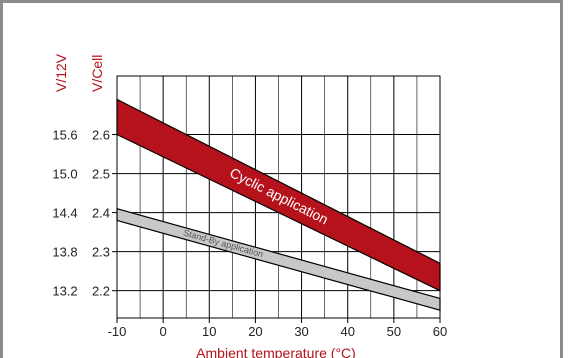  What do you see at coordinates (61, 72) in the screenshot?
I see `y-axis-title-volt12: V/12V` at bounding box center [61, 72].